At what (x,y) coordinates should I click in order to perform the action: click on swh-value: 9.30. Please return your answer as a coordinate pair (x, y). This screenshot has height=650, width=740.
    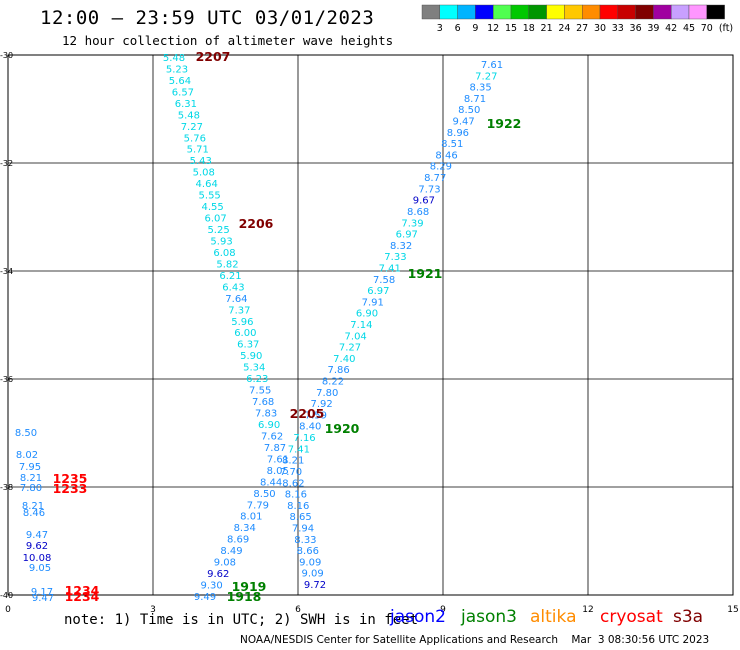
    Looking at the image, I should click on (211, 586).